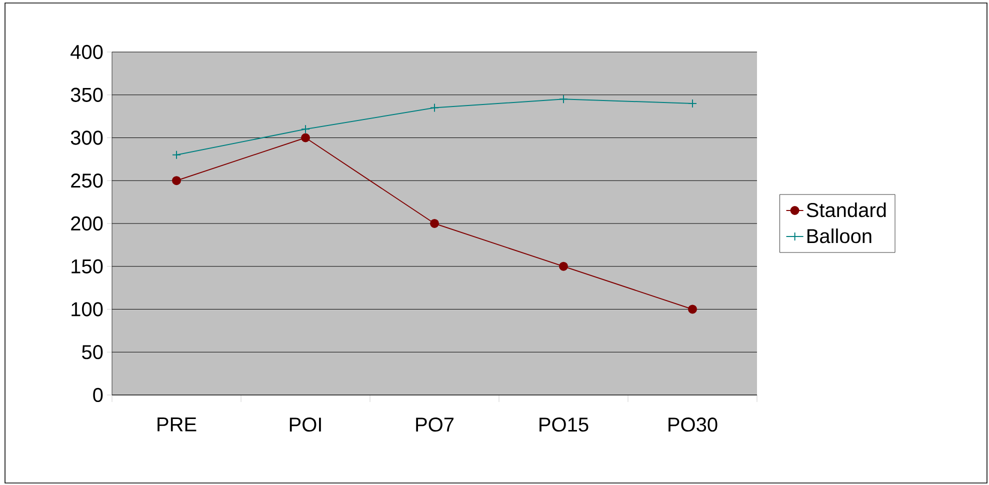 Image resolution: width=989 pixels, height=485 pixels. I want to click on legend-label: Balloon, so click(839, 236).